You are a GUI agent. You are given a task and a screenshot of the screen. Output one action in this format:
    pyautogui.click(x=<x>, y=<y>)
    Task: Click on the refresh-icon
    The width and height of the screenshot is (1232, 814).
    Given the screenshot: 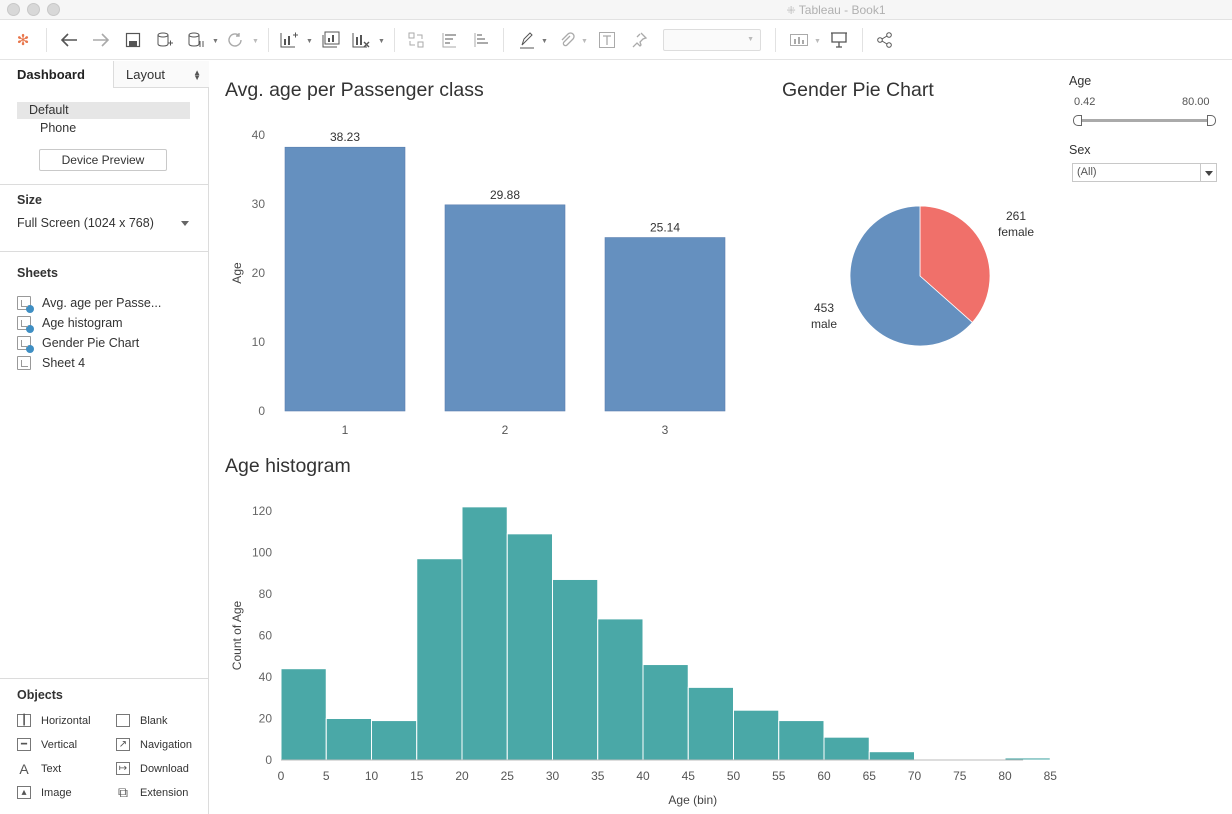 What is the action you would take?
    pyautogui.click(x=235, y=40)
    